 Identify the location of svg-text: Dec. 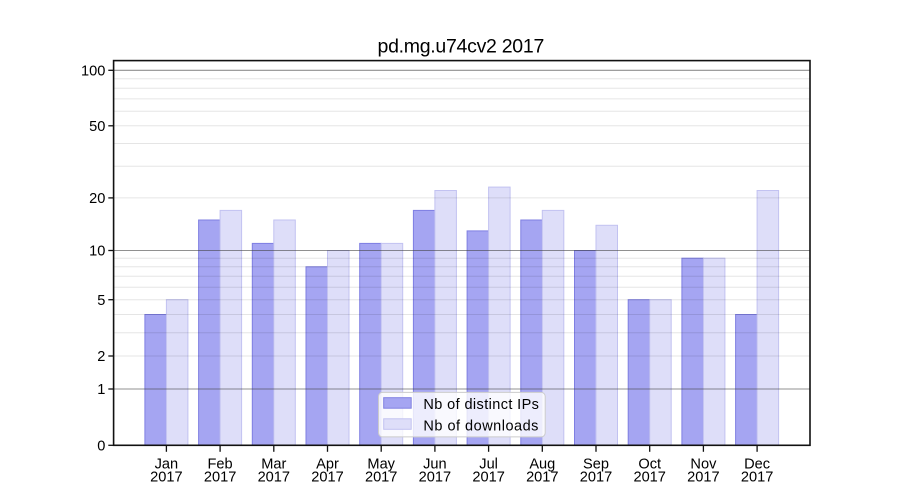
(757, 465).